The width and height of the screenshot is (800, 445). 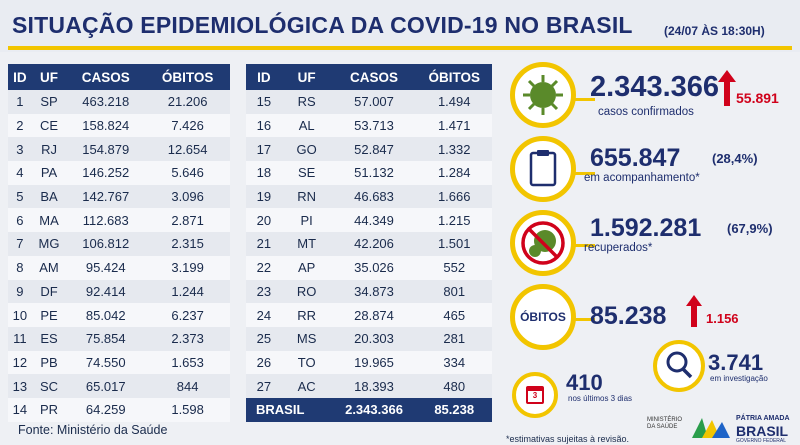 What do you see at coordinates (106, 267) in the screenshot?
I see `cell-cases: 95.424` at bounding box center [106, 267].